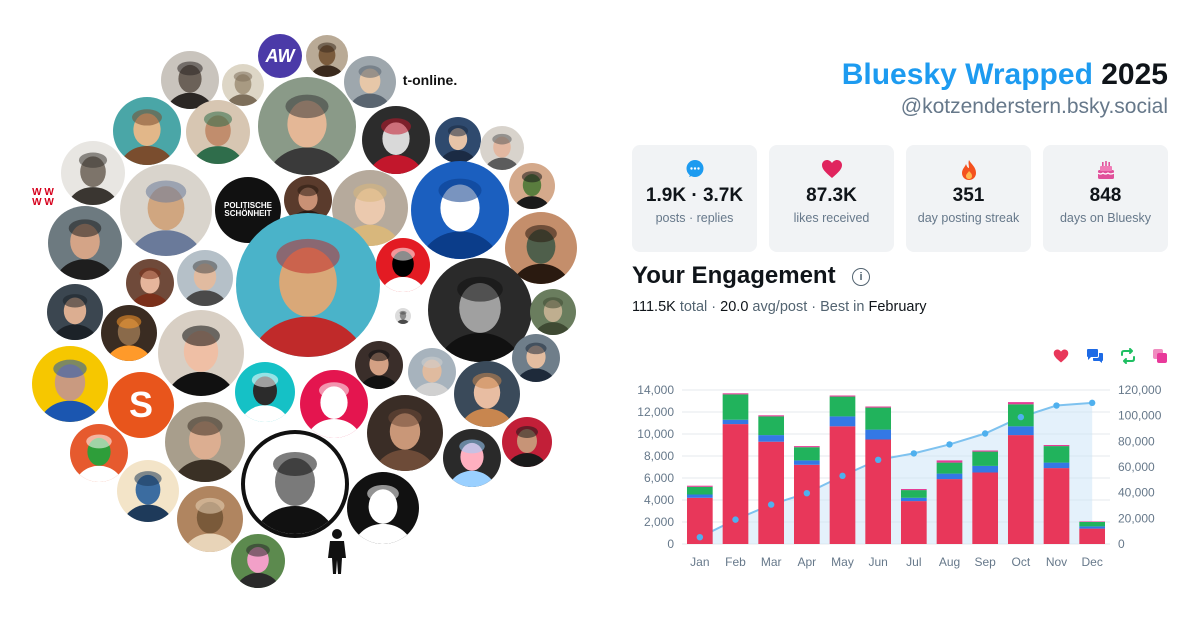 This screenshot has height=630, width=1200. I want to click on best-month: February, so click(897, 307).